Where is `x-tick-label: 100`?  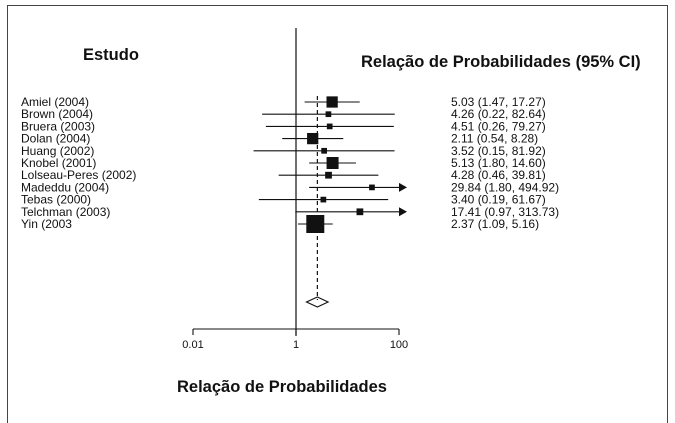
x-tick-label: 100 is located at coordinates (399, 345).